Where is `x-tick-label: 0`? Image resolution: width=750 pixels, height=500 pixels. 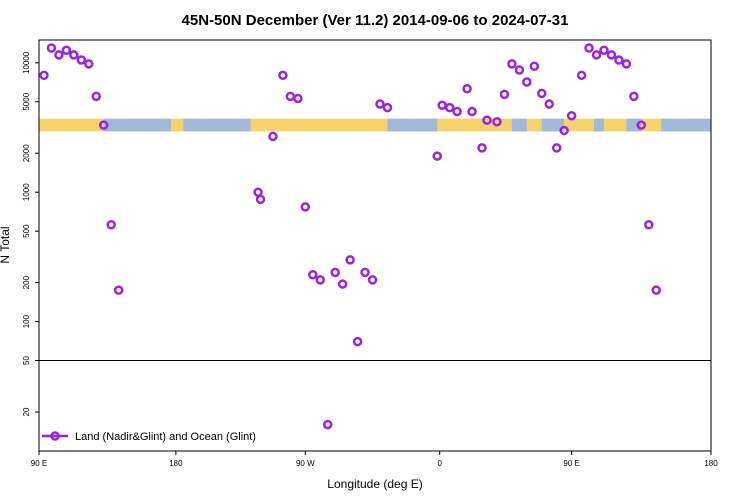
x-tick-label: 0 is located at coordinates (439, 463).